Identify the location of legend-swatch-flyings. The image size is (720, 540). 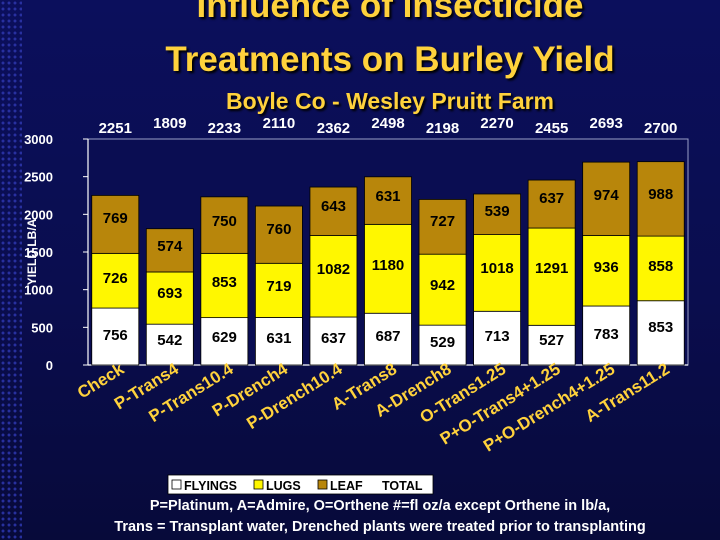
(176, 484).